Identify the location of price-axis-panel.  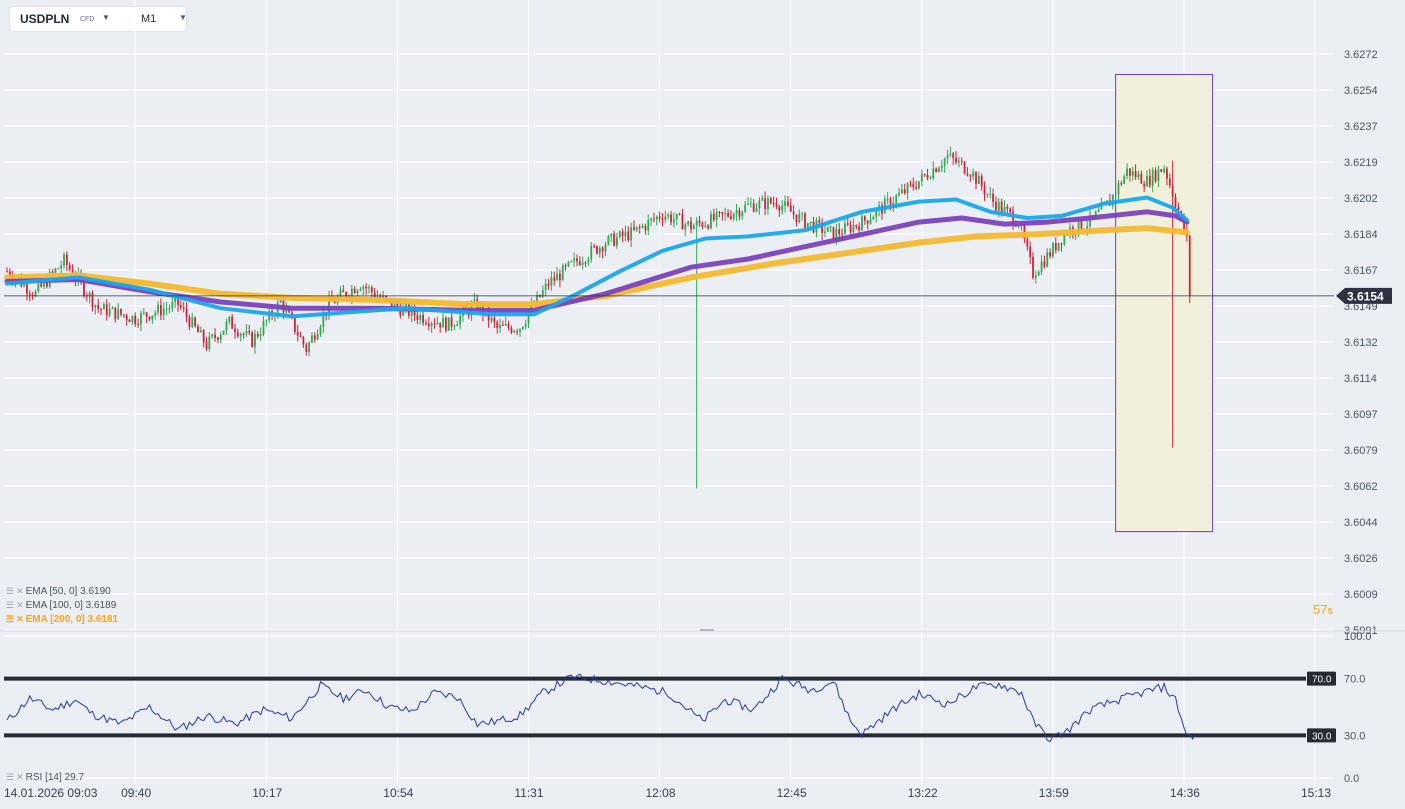
(1369, 404).